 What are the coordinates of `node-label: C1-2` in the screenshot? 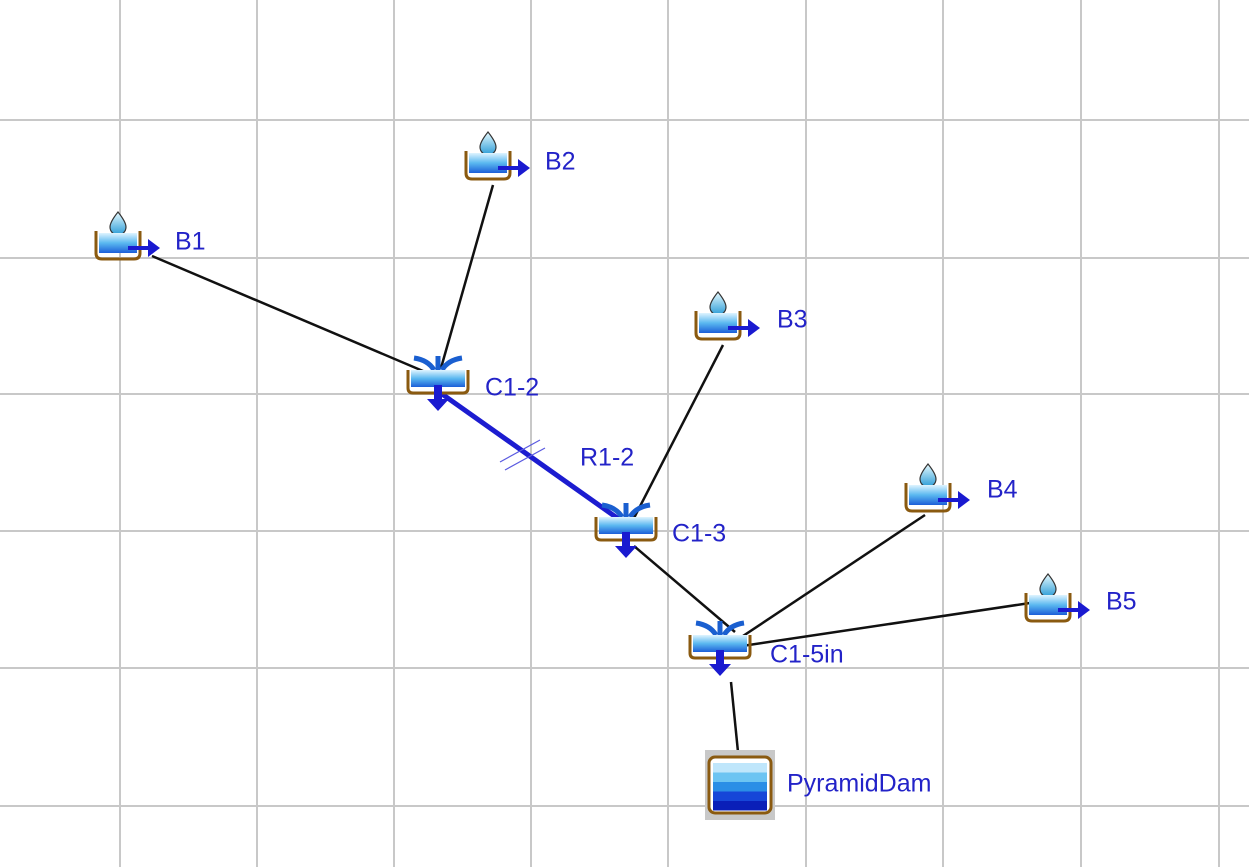 It's located at (512, 388).